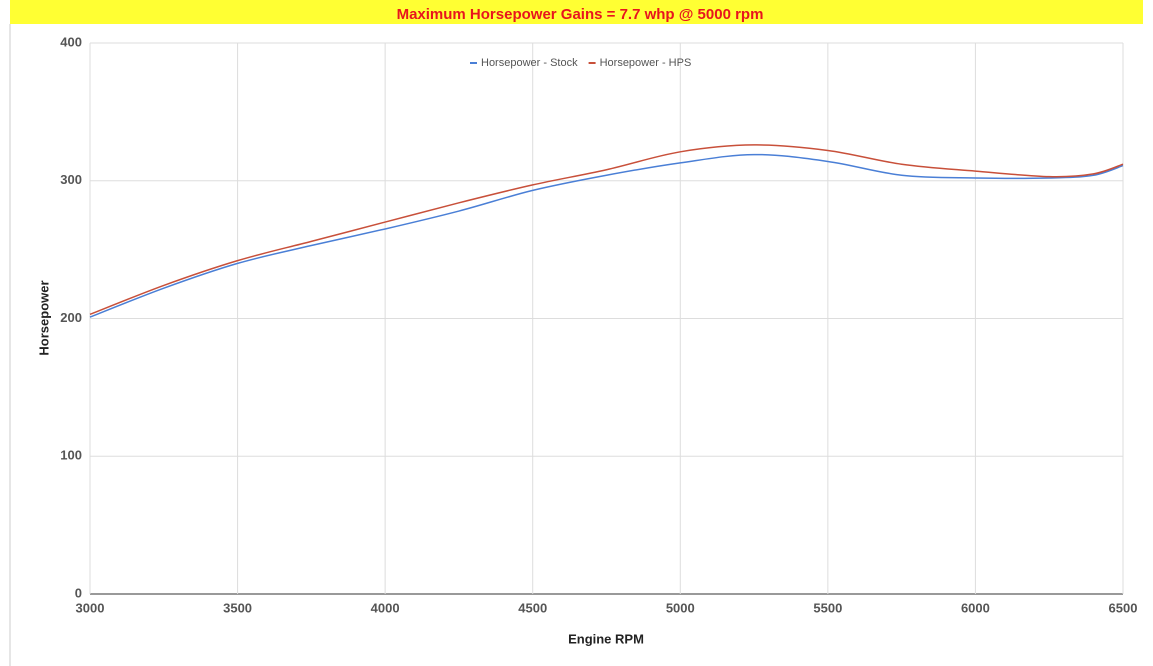 The width and height of the screenshot is (1153, 666). What do you see at coordinates (43, 317) in the screenshot?
I see `y-axis-title: Horsepower` at bounding box center [43, 317].